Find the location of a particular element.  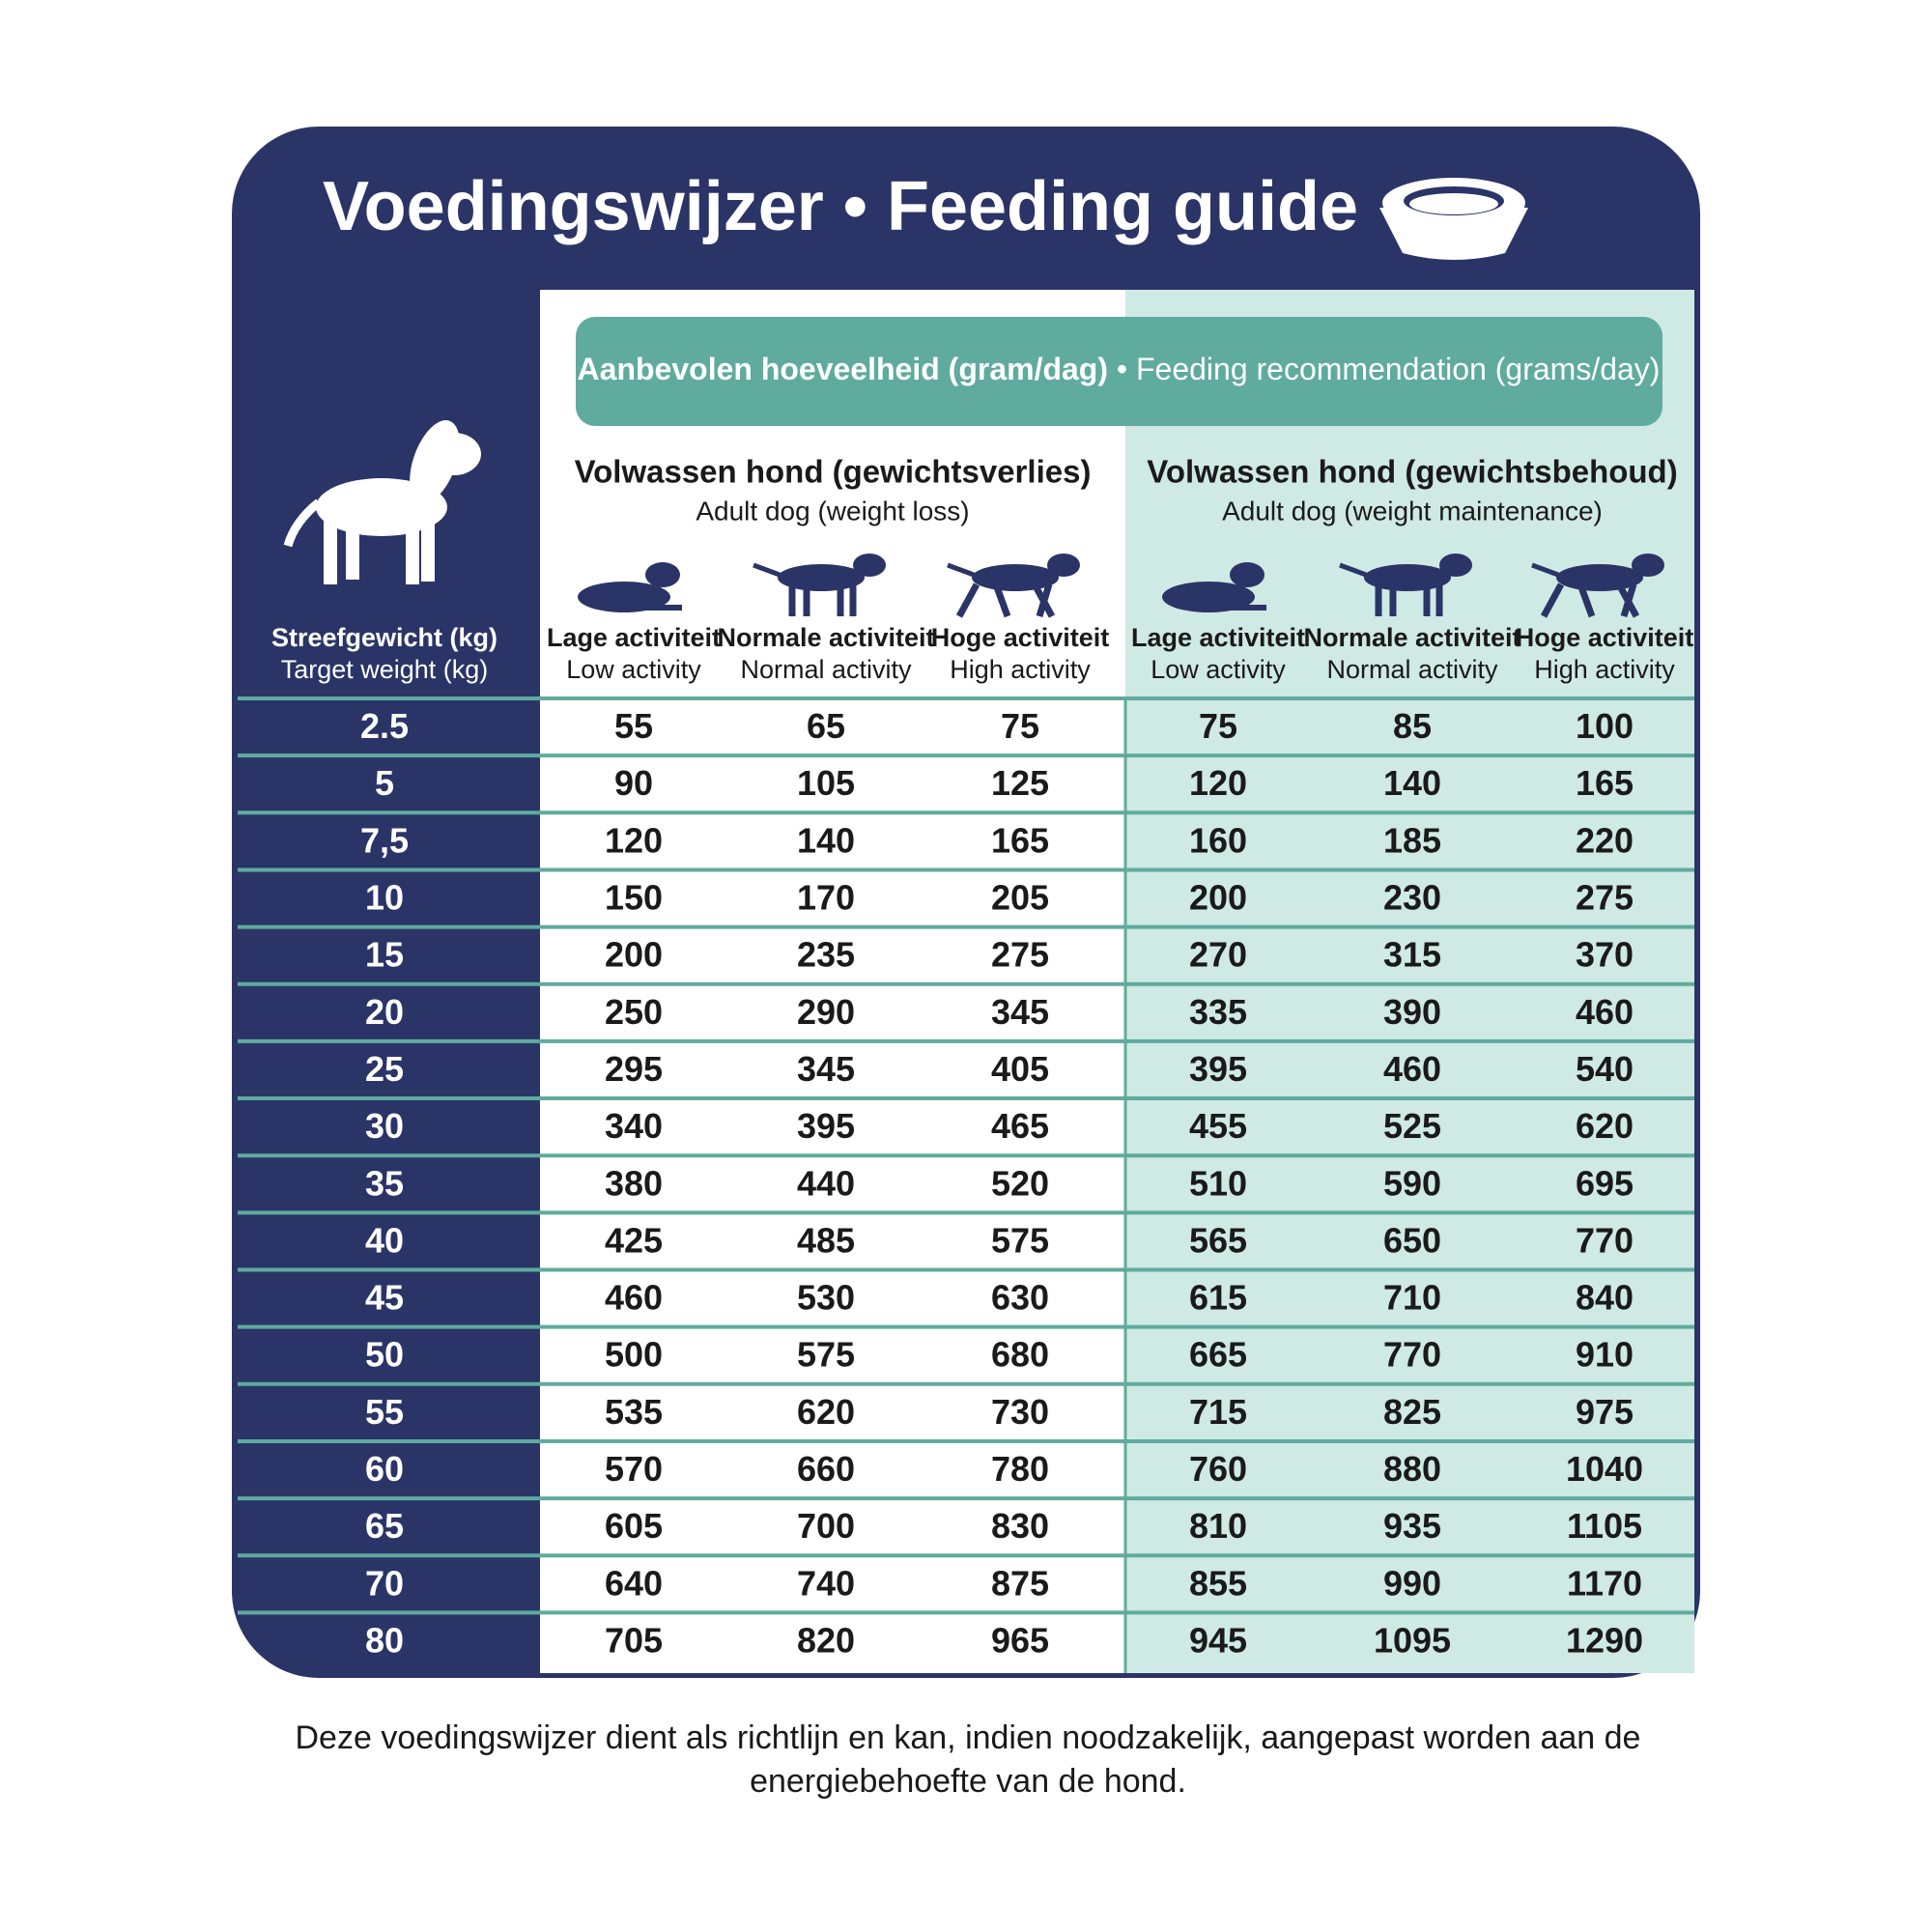

amount-cell: 165 is located at coordinates (1020, 840).